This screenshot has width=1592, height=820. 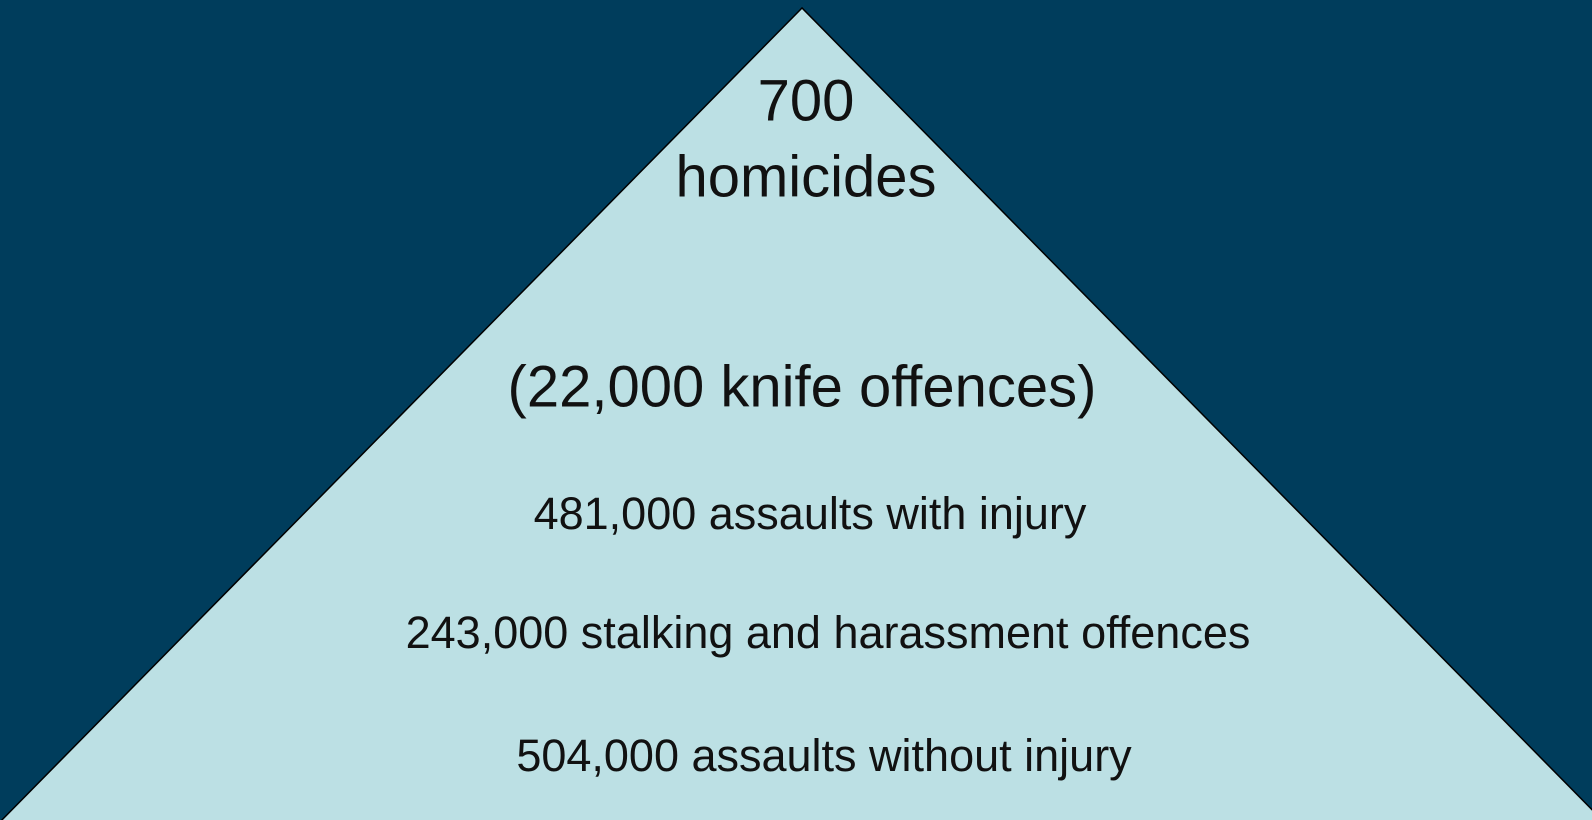 What do you see at coordinates (824, 755) in the screenshot?
I see `level-label: 504,000 assaults without injury` at bounding box center [824, 755].